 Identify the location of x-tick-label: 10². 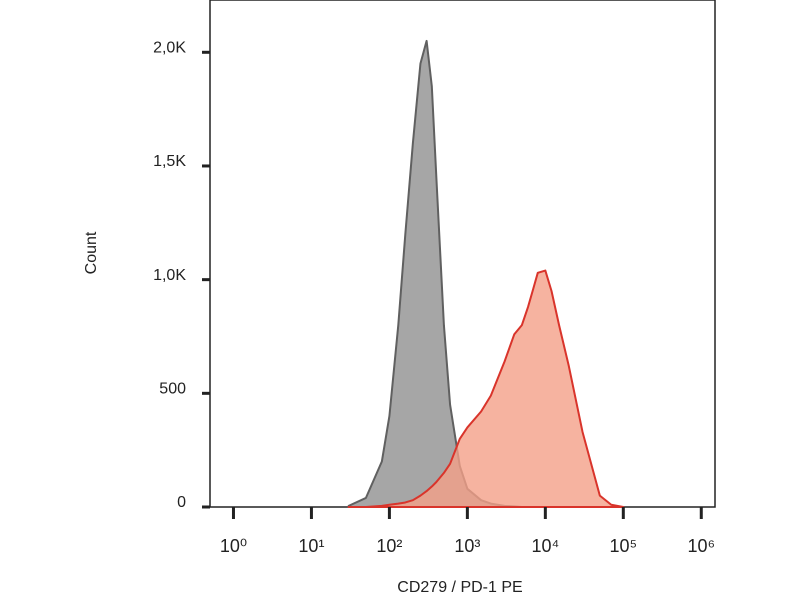
(389, 546).